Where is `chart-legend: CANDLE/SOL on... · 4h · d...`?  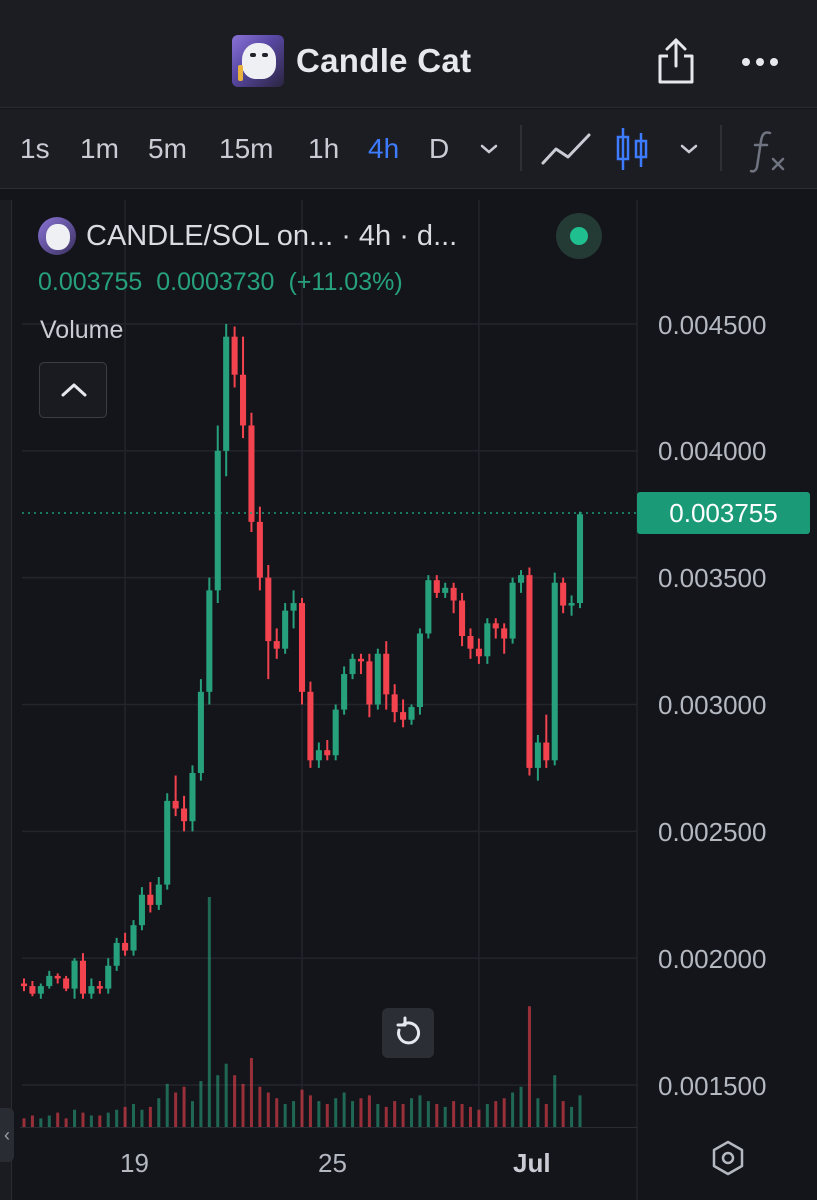
chart-legend: CANDLE/SOL on... · 4h · d... is located at coordinates (247, 236).